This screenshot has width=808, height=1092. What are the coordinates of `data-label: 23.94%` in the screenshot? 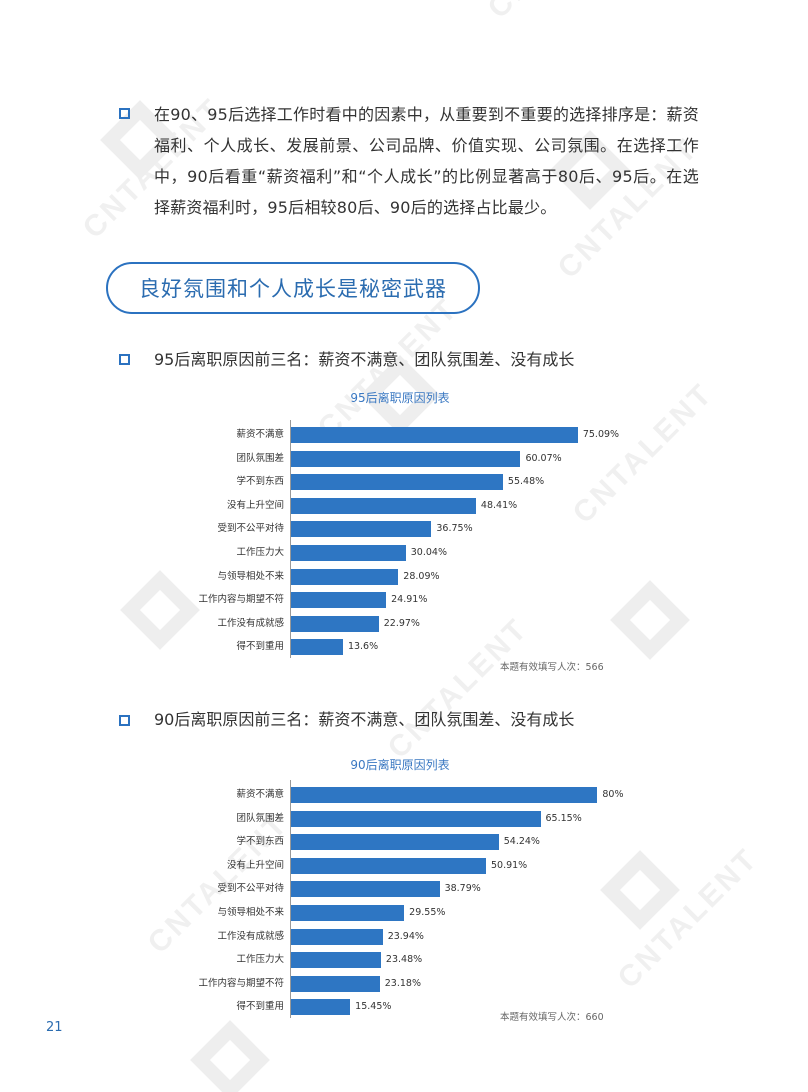 It's located at (405, 936).